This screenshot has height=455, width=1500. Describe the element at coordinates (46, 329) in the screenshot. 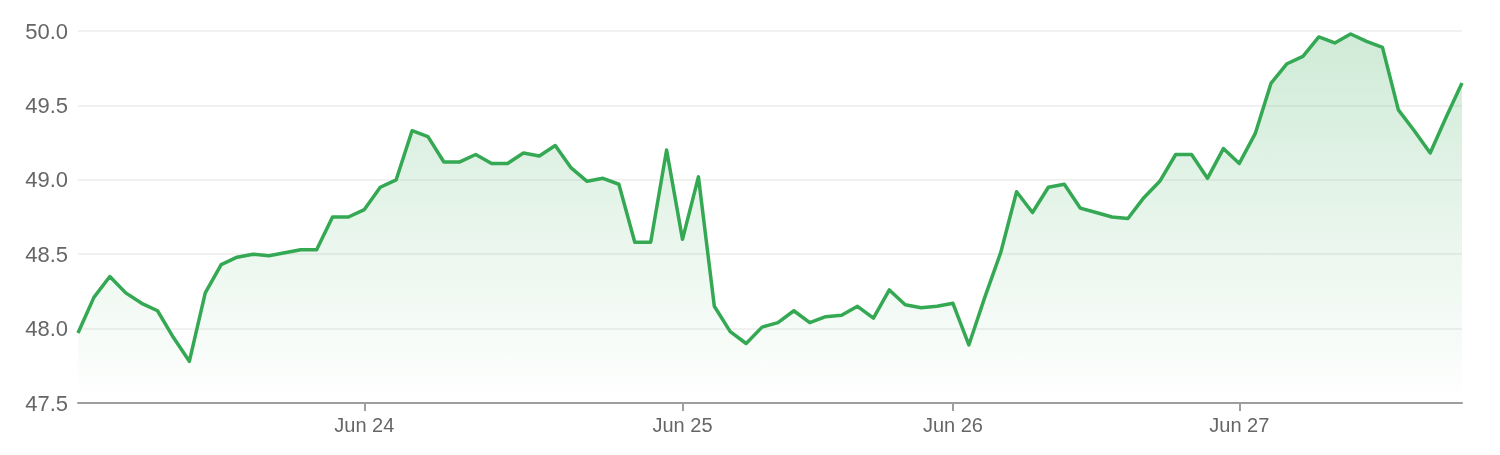

I see `y-tick-label: 48.0` at that location.